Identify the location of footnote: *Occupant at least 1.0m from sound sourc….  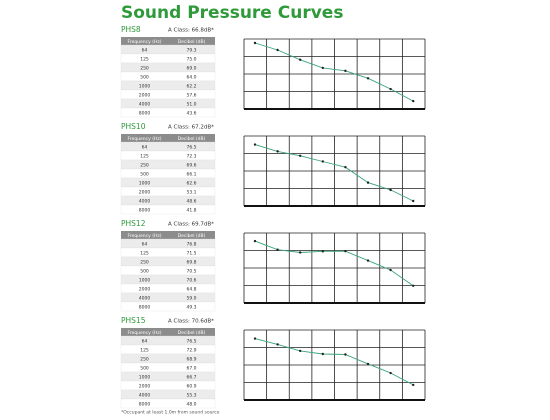
(170, 413).